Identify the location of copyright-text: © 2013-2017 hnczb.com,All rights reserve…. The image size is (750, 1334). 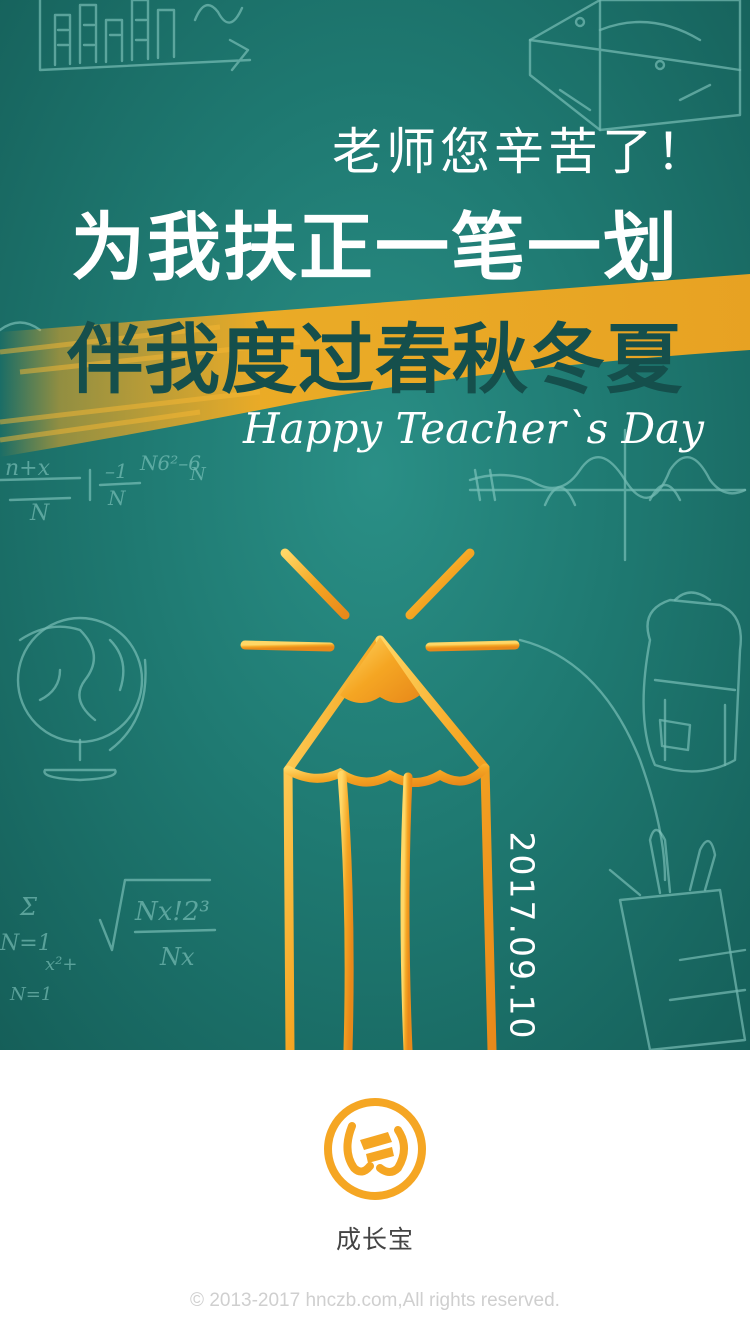
(375, 1300).